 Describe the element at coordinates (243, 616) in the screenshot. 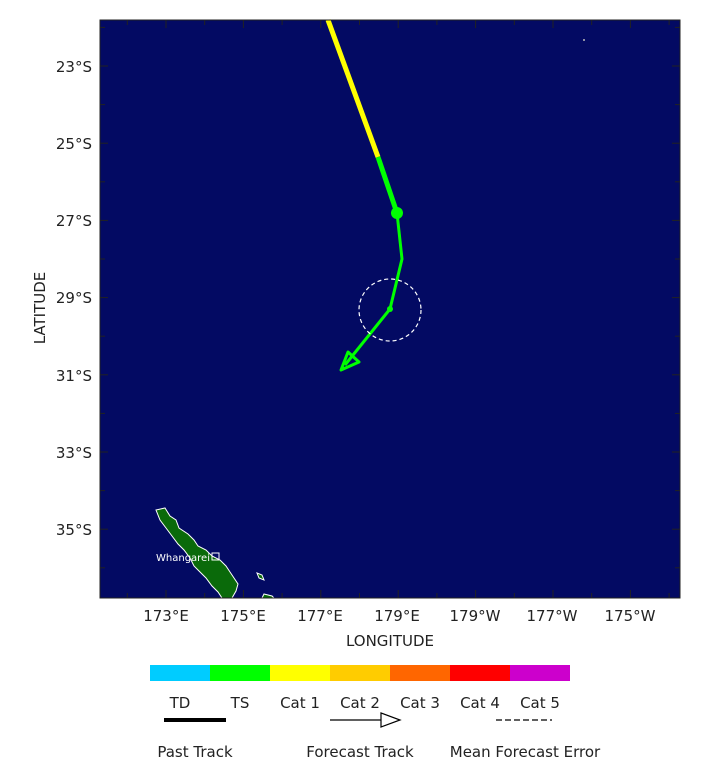

I see `x-tick-label: 175°E` at that location.